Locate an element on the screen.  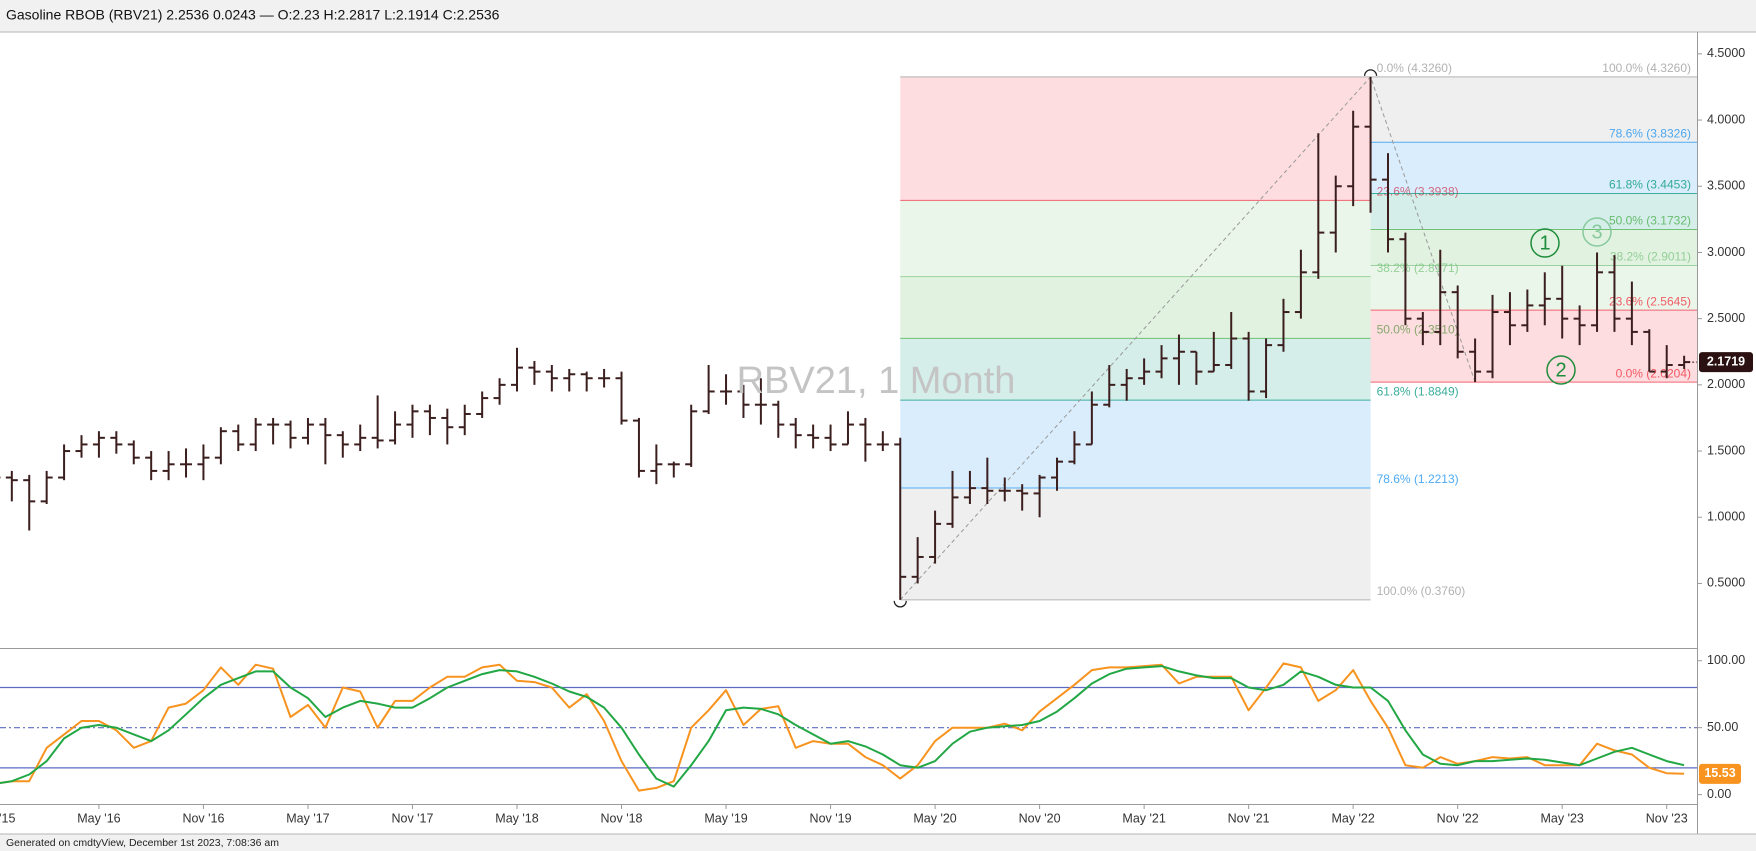
fib-anchor is located at coordinates (900, 604).